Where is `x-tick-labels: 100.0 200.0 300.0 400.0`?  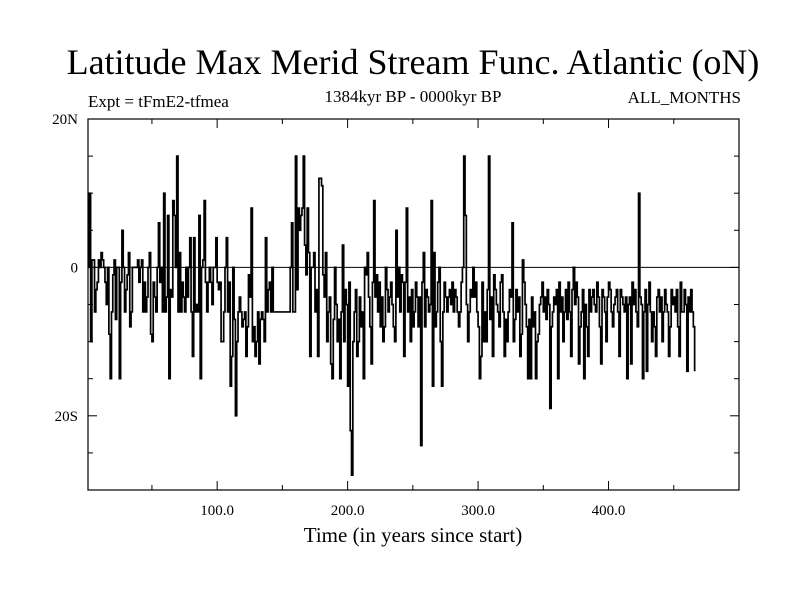 x-tick-labels: 100.0 200.0 300.0 400.0 is located at coordinates (412, 511).